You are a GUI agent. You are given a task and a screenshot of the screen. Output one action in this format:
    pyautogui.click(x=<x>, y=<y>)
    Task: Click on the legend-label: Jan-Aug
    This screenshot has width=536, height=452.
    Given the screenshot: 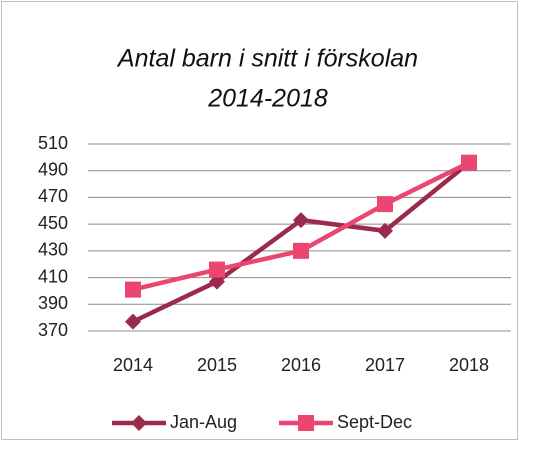 What is the action you would take?
    pyautogui.click(x=203, y=422)
    